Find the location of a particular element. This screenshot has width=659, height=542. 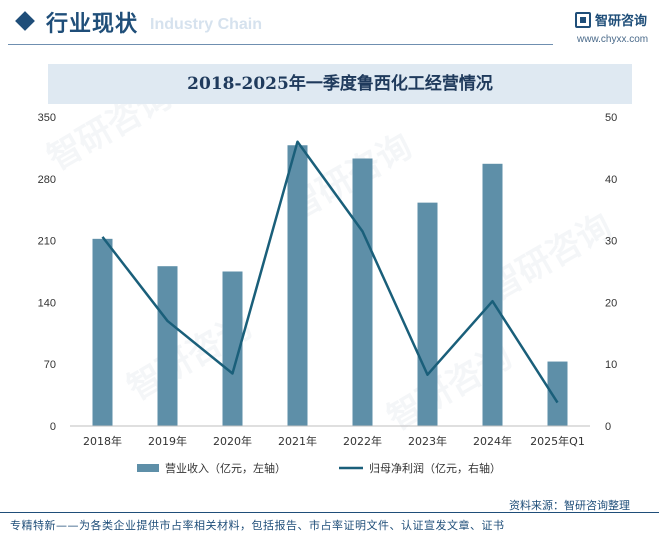

left-axis-tick-label: 70 is located at coordinates (50, 365).